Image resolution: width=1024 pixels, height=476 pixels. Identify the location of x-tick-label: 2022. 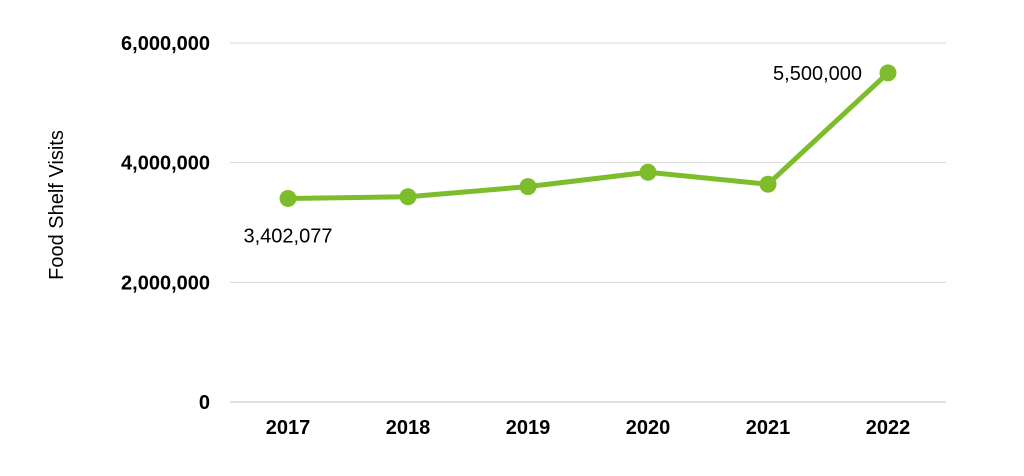
(888, 428).